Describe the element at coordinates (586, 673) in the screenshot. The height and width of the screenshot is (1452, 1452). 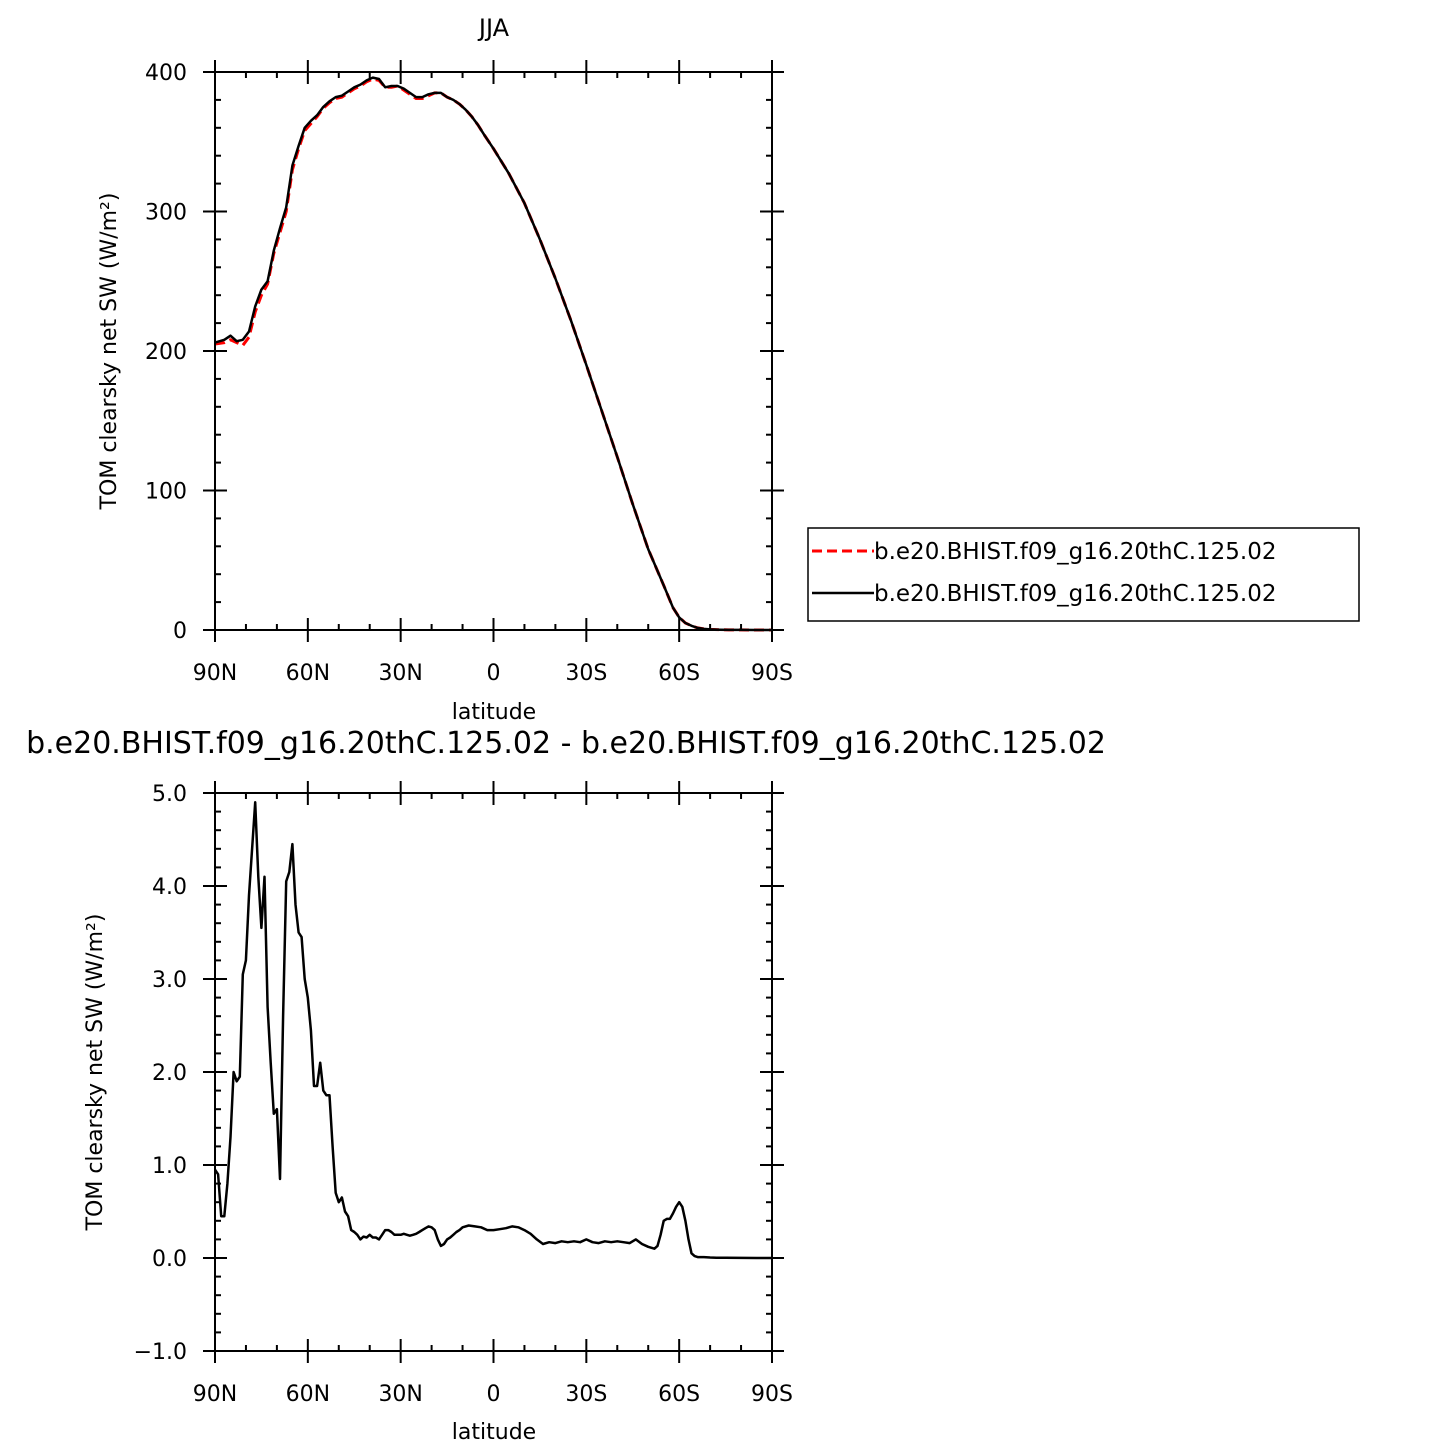
I see `top-x-tick-label: 30S` at that location.